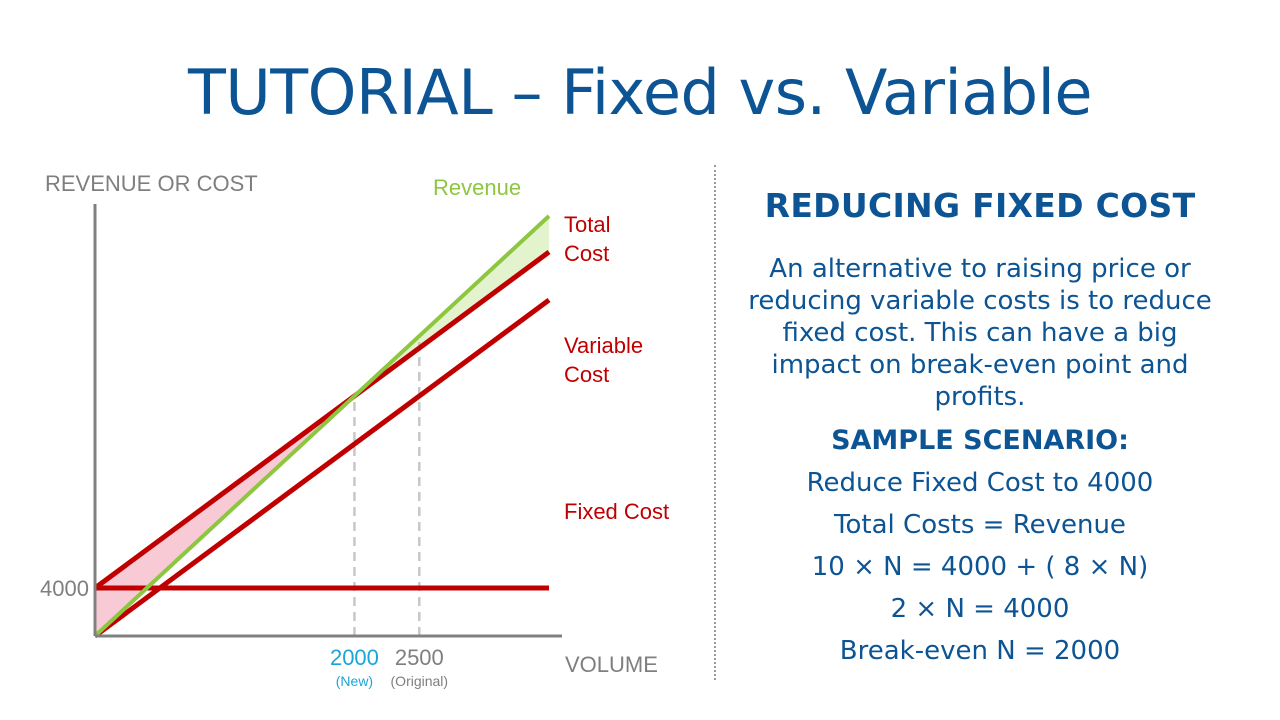 The image size is (1280, 720). What do you see at coordinates (980, 440) in the screenshot?
I see `scenario-heading: SAMPLE SCENARIO:` at bounding box center [980, 440].